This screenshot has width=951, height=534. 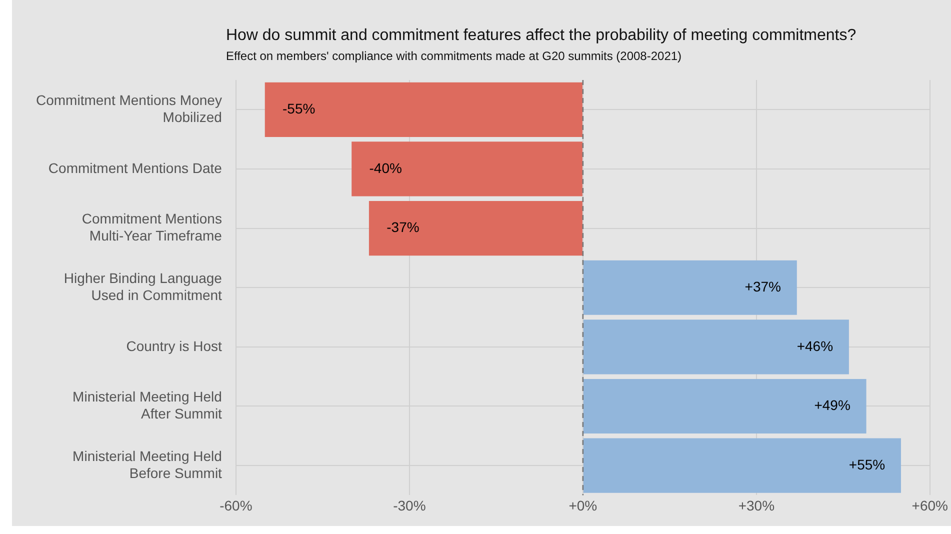 What do you see at coordinates (236, 505) in the screenshot?
I see `x-tick-label: -60%` at bounding box center [236, 505].